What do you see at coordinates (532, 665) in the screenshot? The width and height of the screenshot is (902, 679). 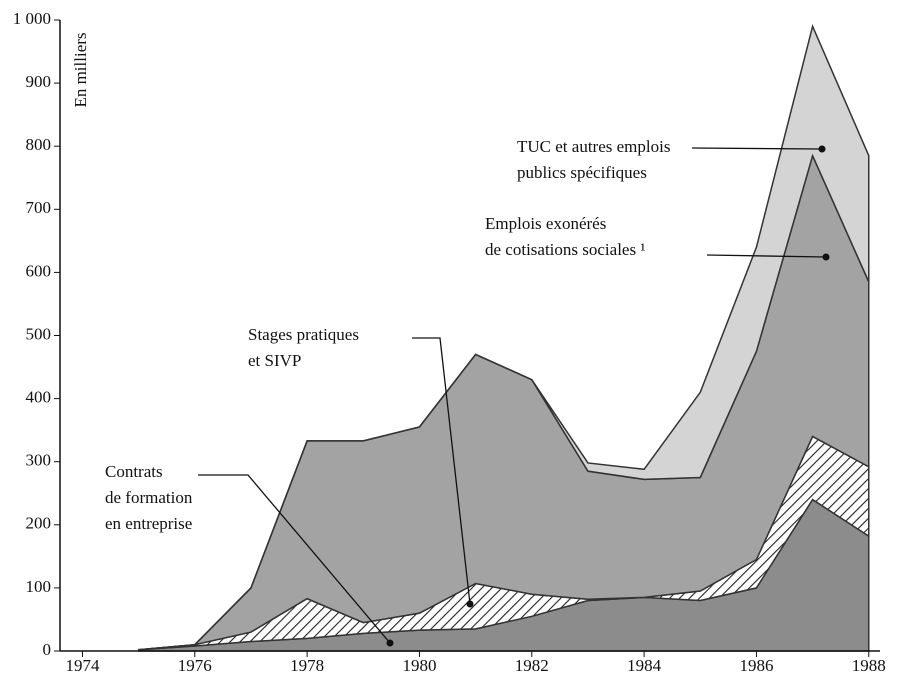 I see `x-tick-label: 1982` at bounding box center [532, 665].